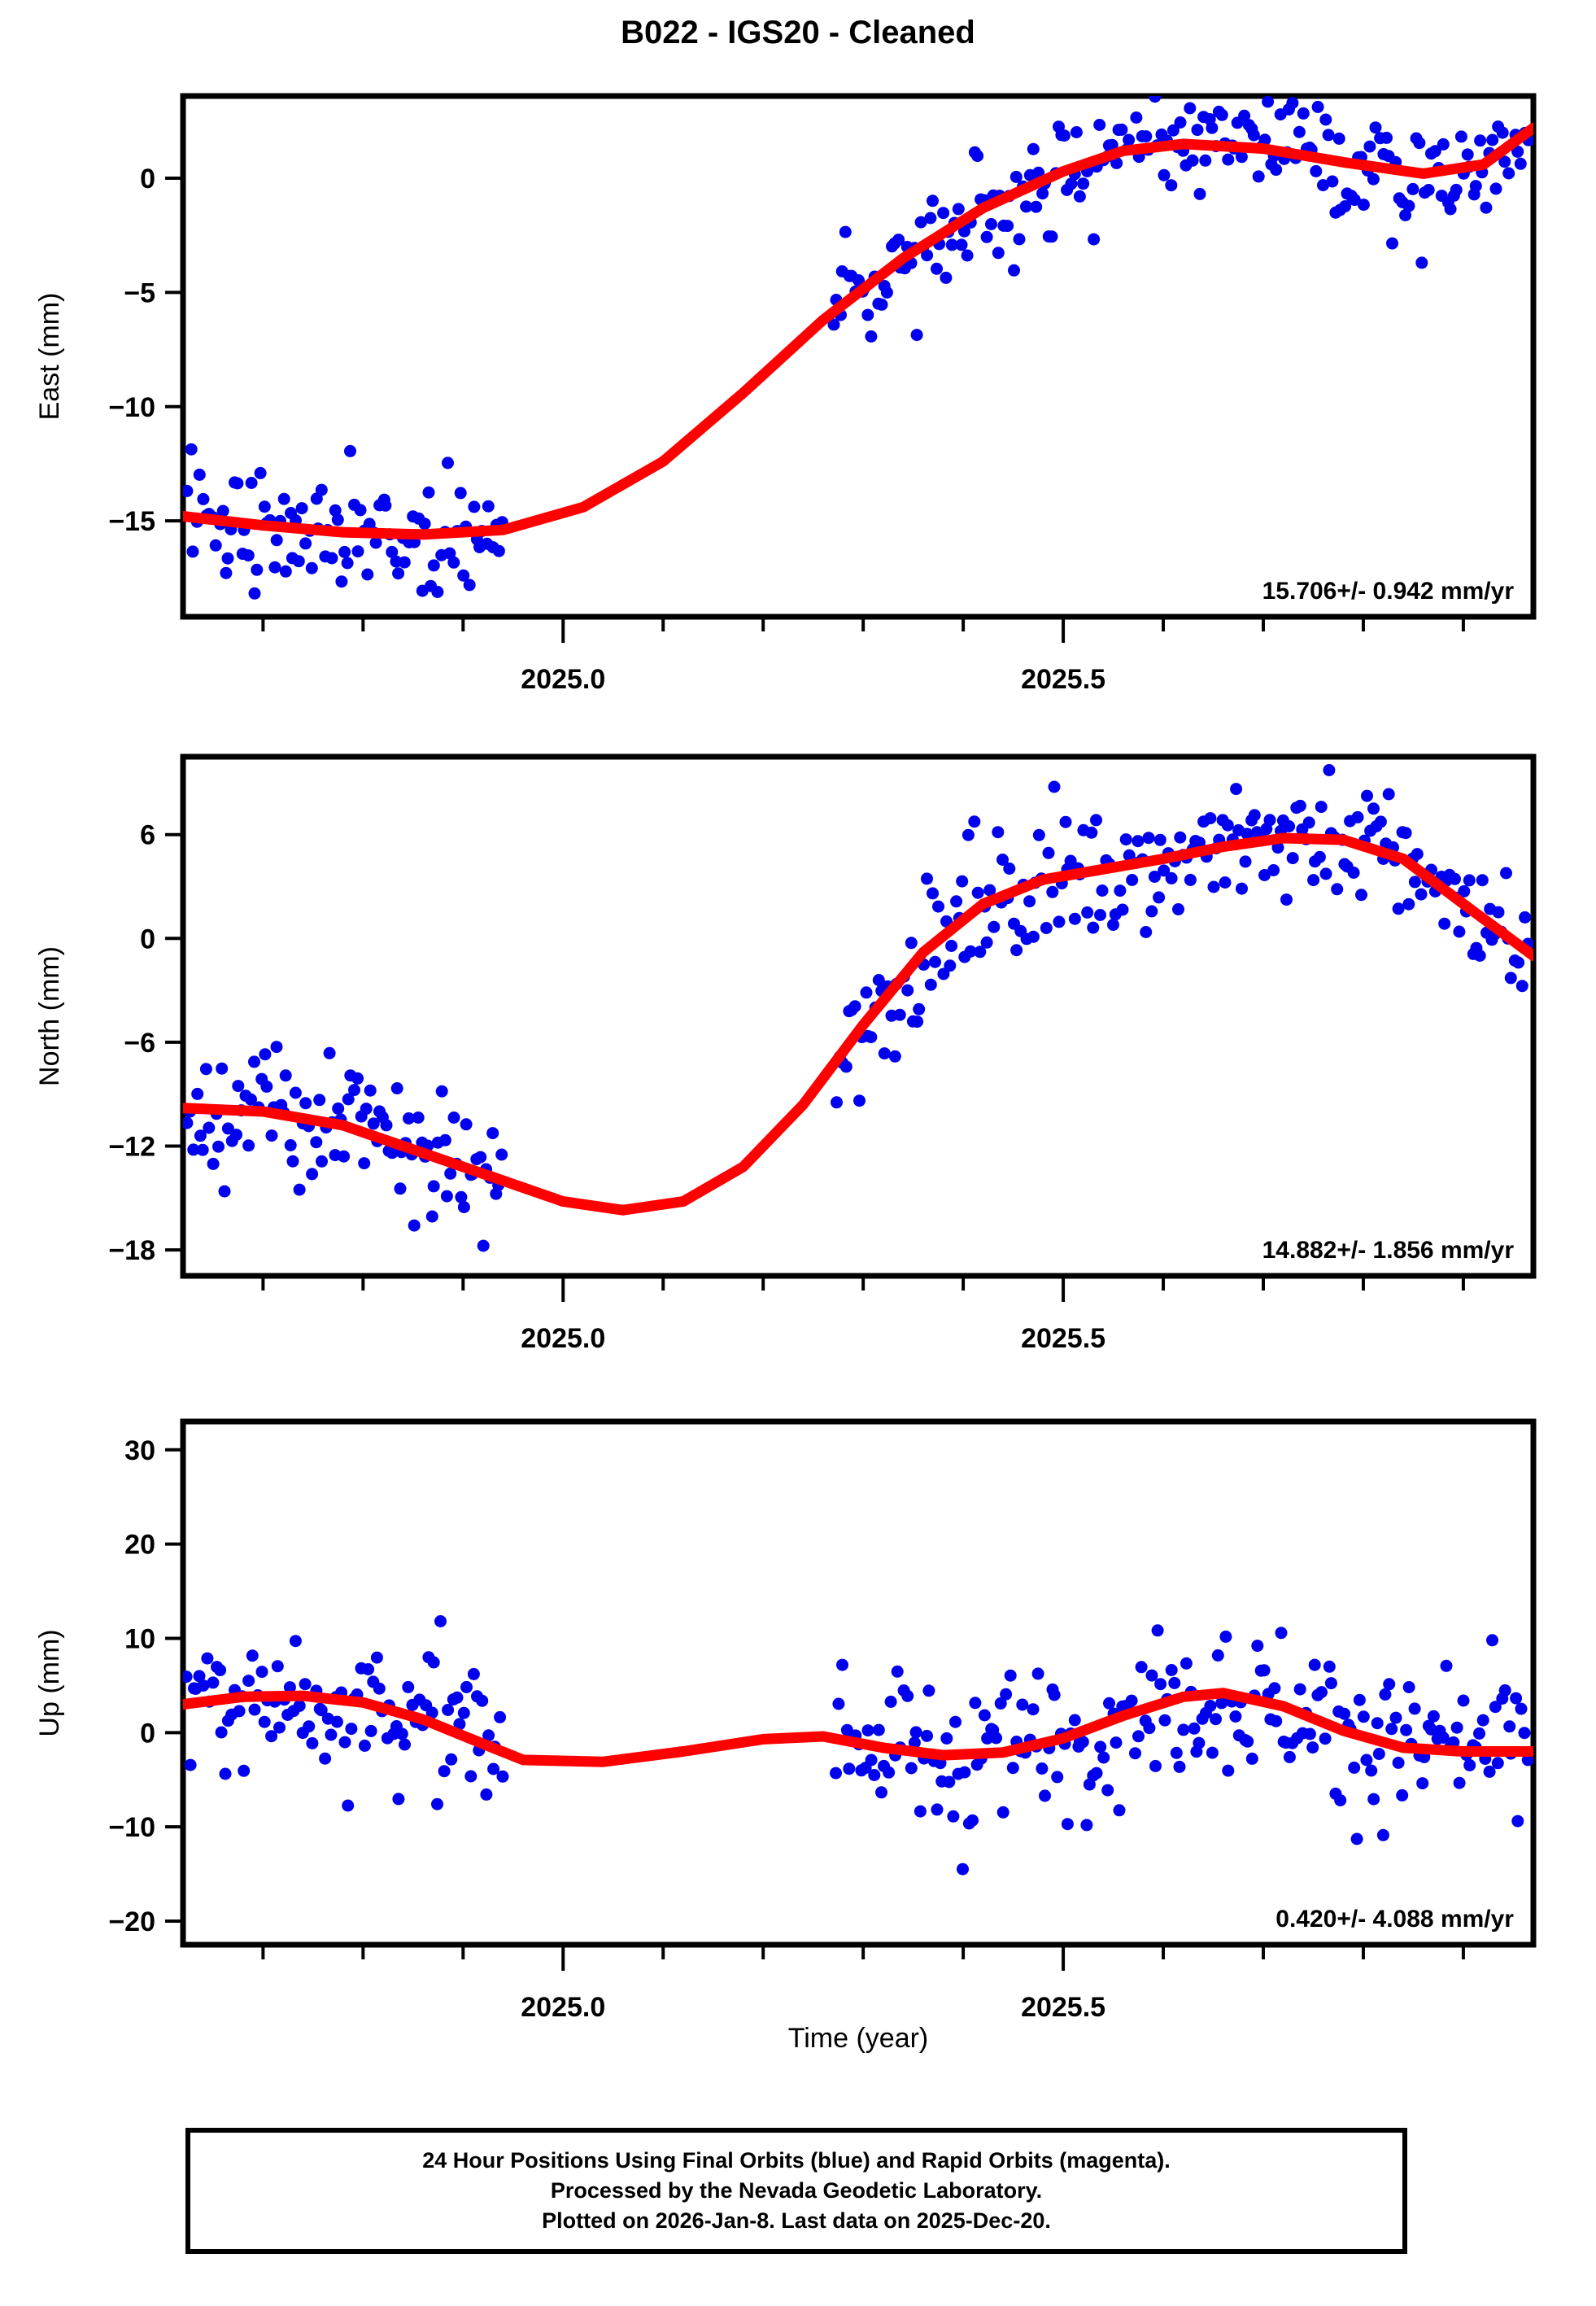 This screenshot has width=1596, height=2306. What do you see at coordinates (139, 292) in the screenshot?
I see `y-tick-label: −5` at bounding box center [139, 292].